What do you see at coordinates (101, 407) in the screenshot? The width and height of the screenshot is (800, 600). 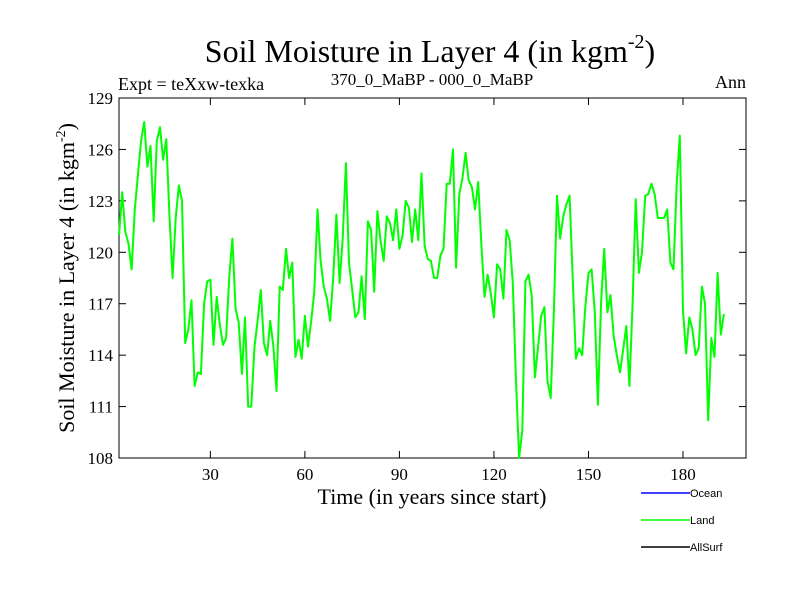 I see `y-tick-label: 111` at bounding box center [101, 407].